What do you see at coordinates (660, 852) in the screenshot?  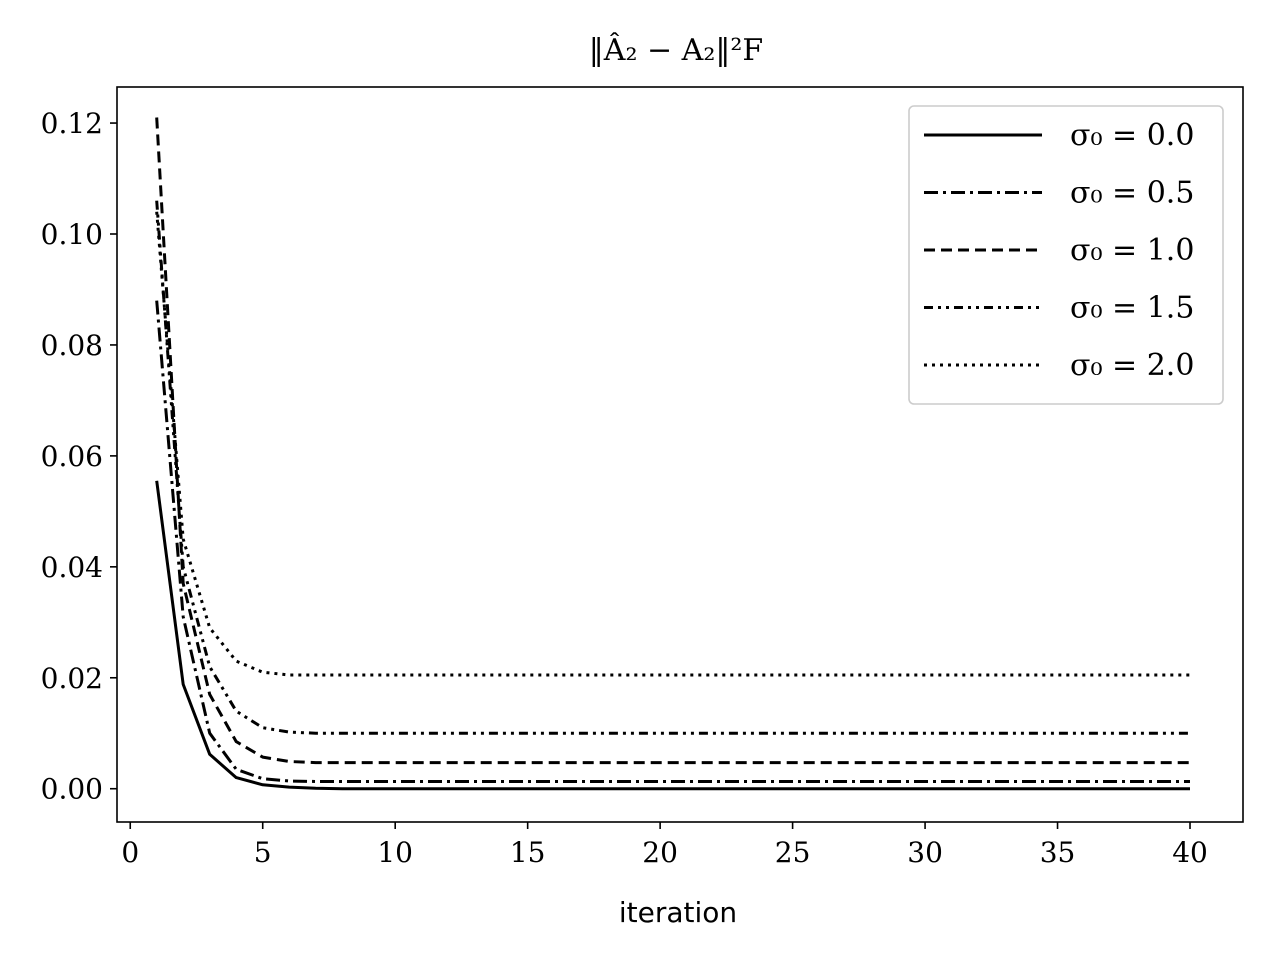 I see `x-tick-label: 20` at bounding box center [660, 852].